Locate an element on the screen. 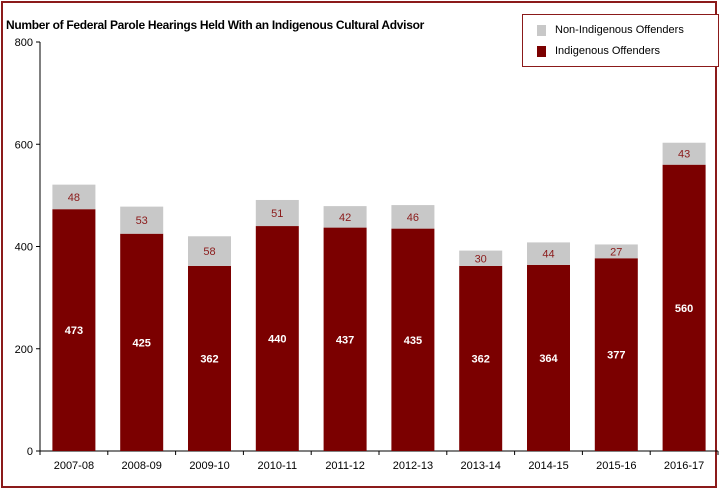  x-tick-label: 2013-14 is located at coordinates (481, 466).